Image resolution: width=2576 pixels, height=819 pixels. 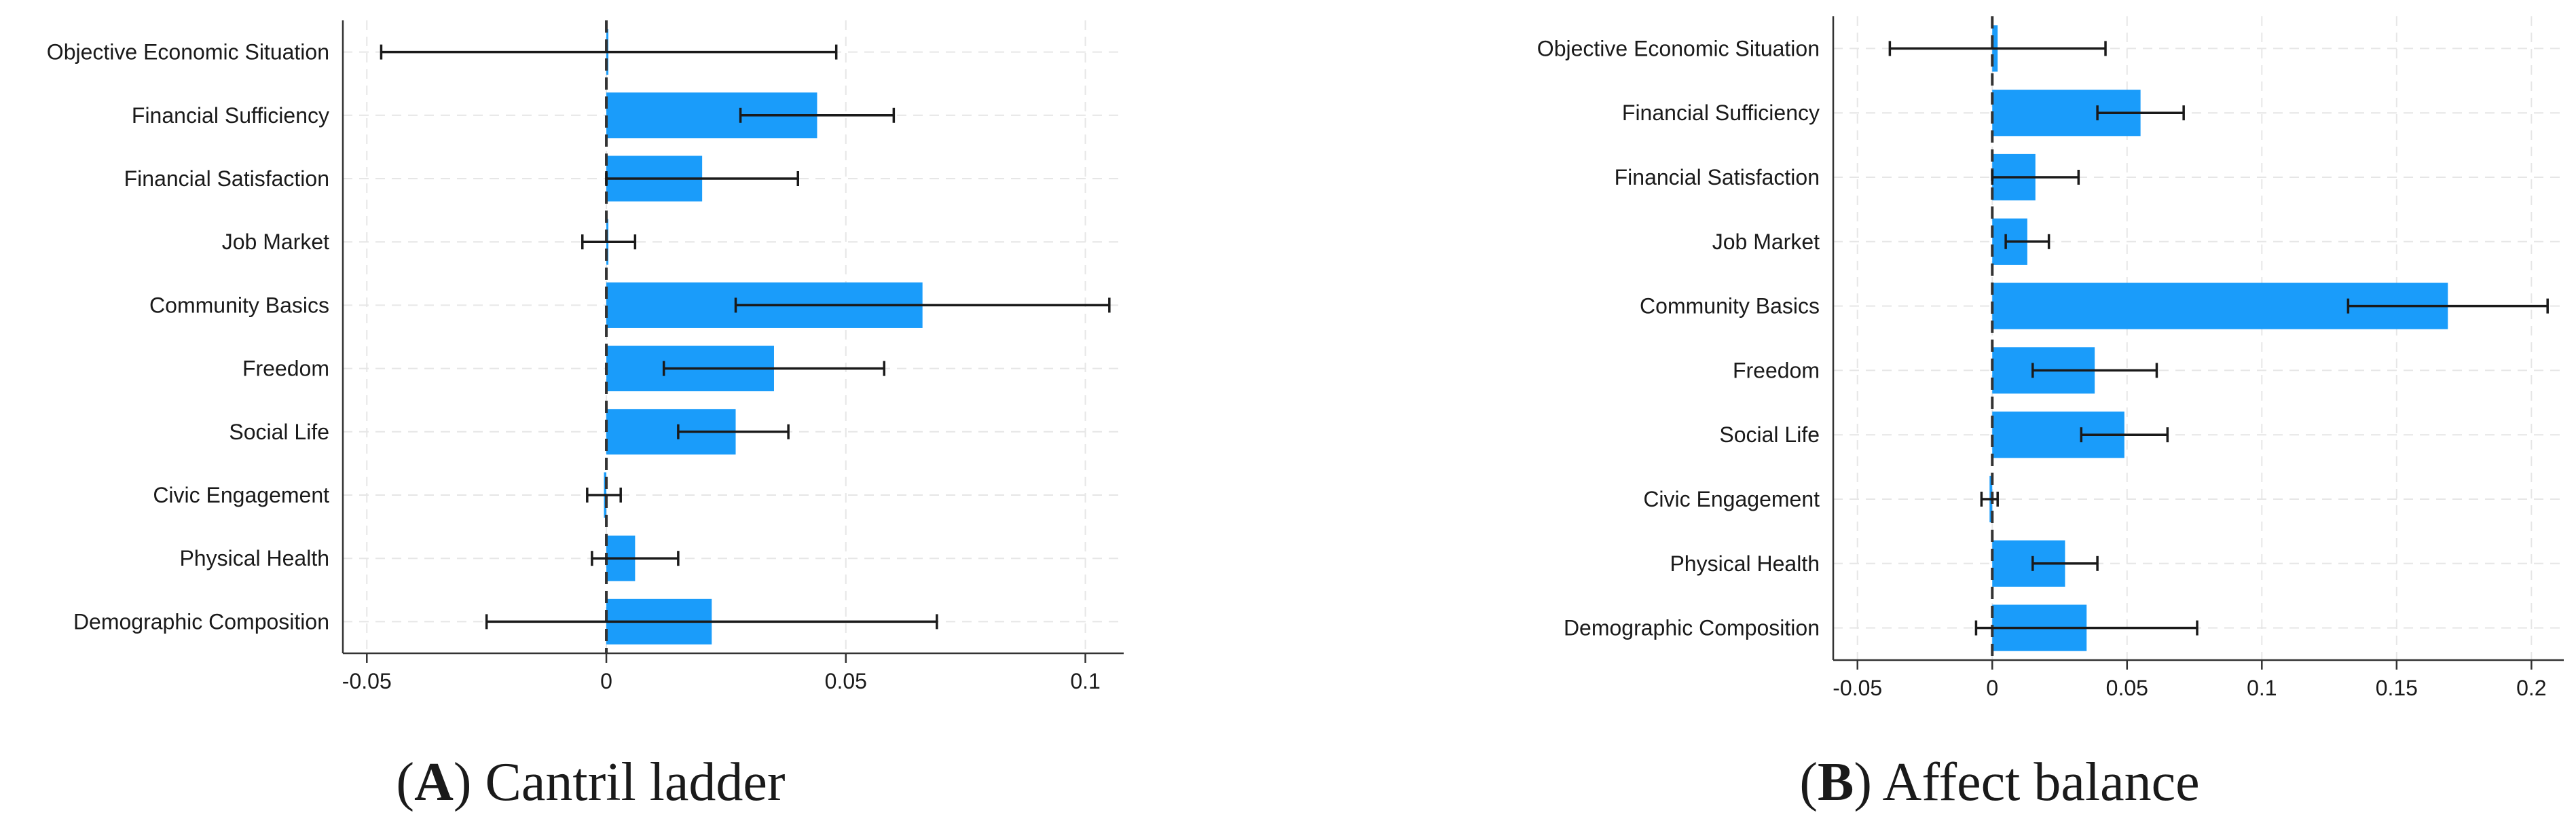 I want to click on panel-a-category-label-2: Financial Satisfaction, so click(x=227, y=178).